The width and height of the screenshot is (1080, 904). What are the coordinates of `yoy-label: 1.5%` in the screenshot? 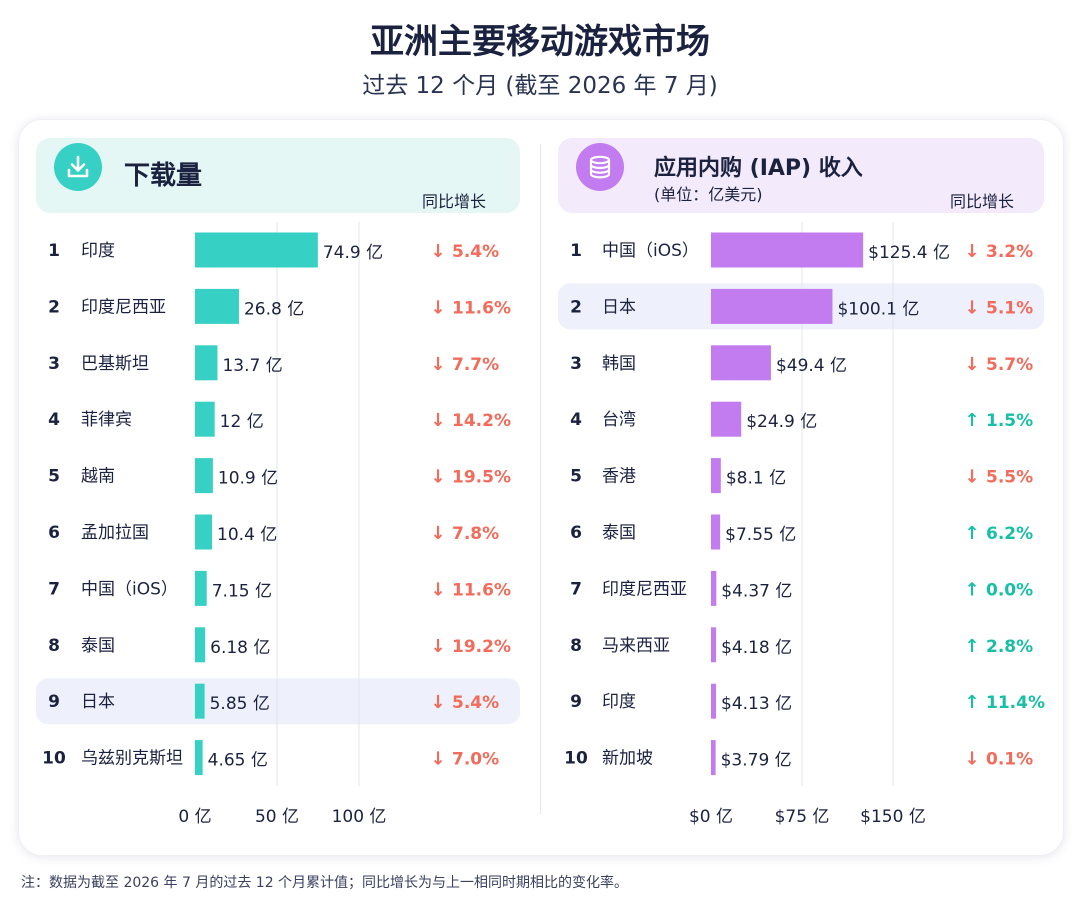 It's located at (1009, 421).